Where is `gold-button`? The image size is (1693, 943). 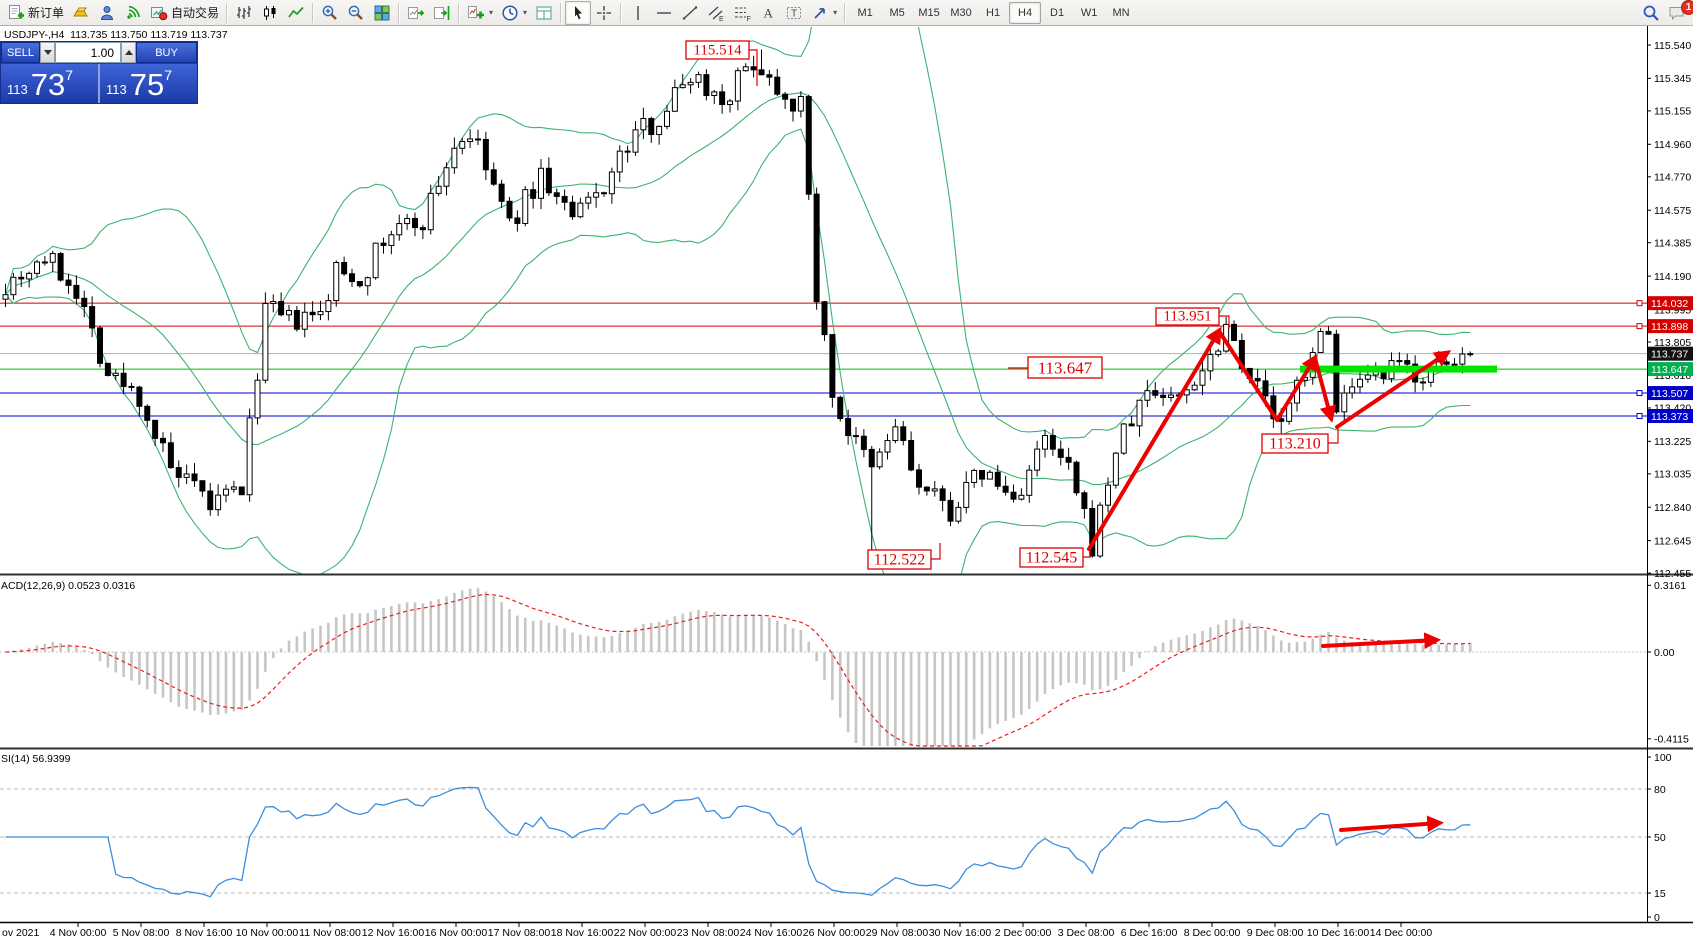 gold-button is located at coordinates (81, 13).